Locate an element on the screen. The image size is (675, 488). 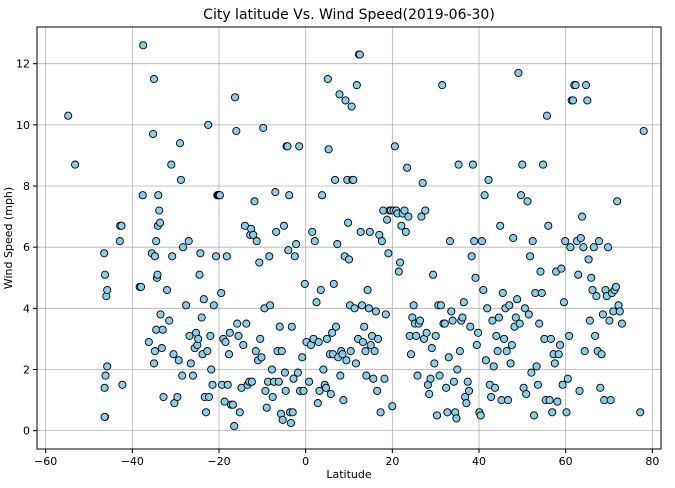
chart-title: City latitude Vs. Wind Speed(2019-06-30) is located at coordinates (349, 15).